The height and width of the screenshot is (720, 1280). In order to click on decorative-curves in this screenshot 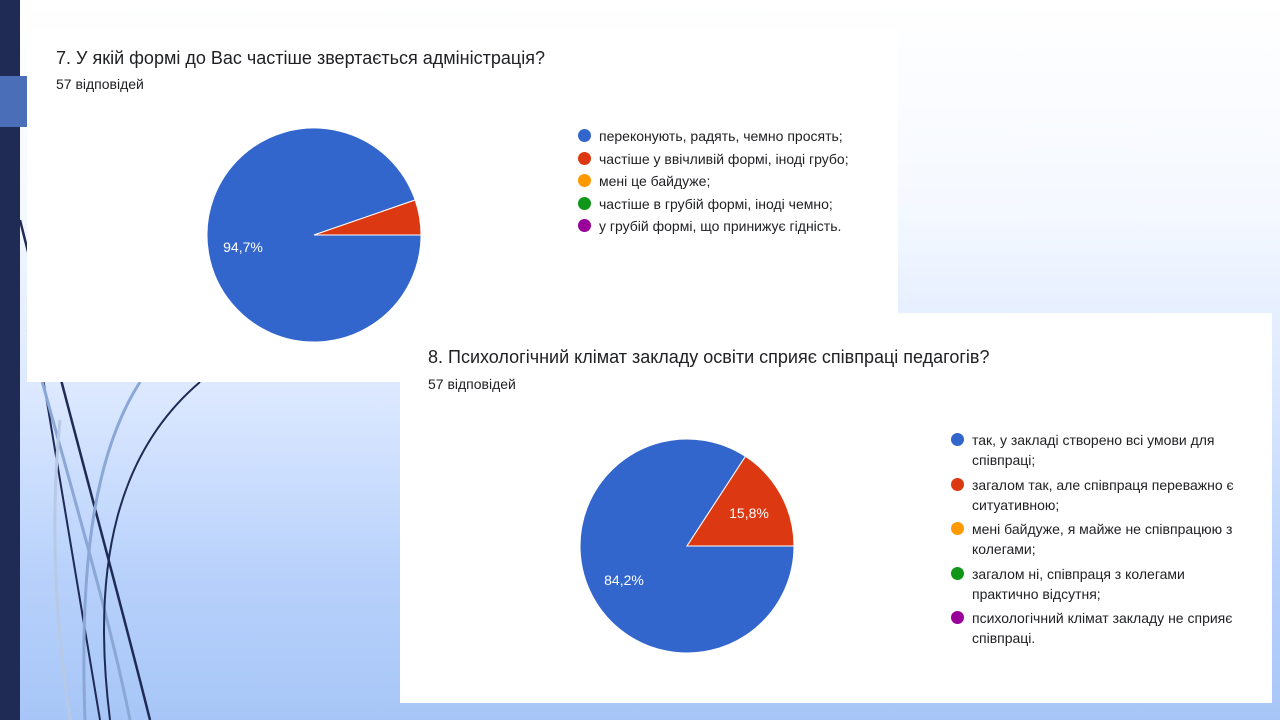, I will do `click(109, 469)`.